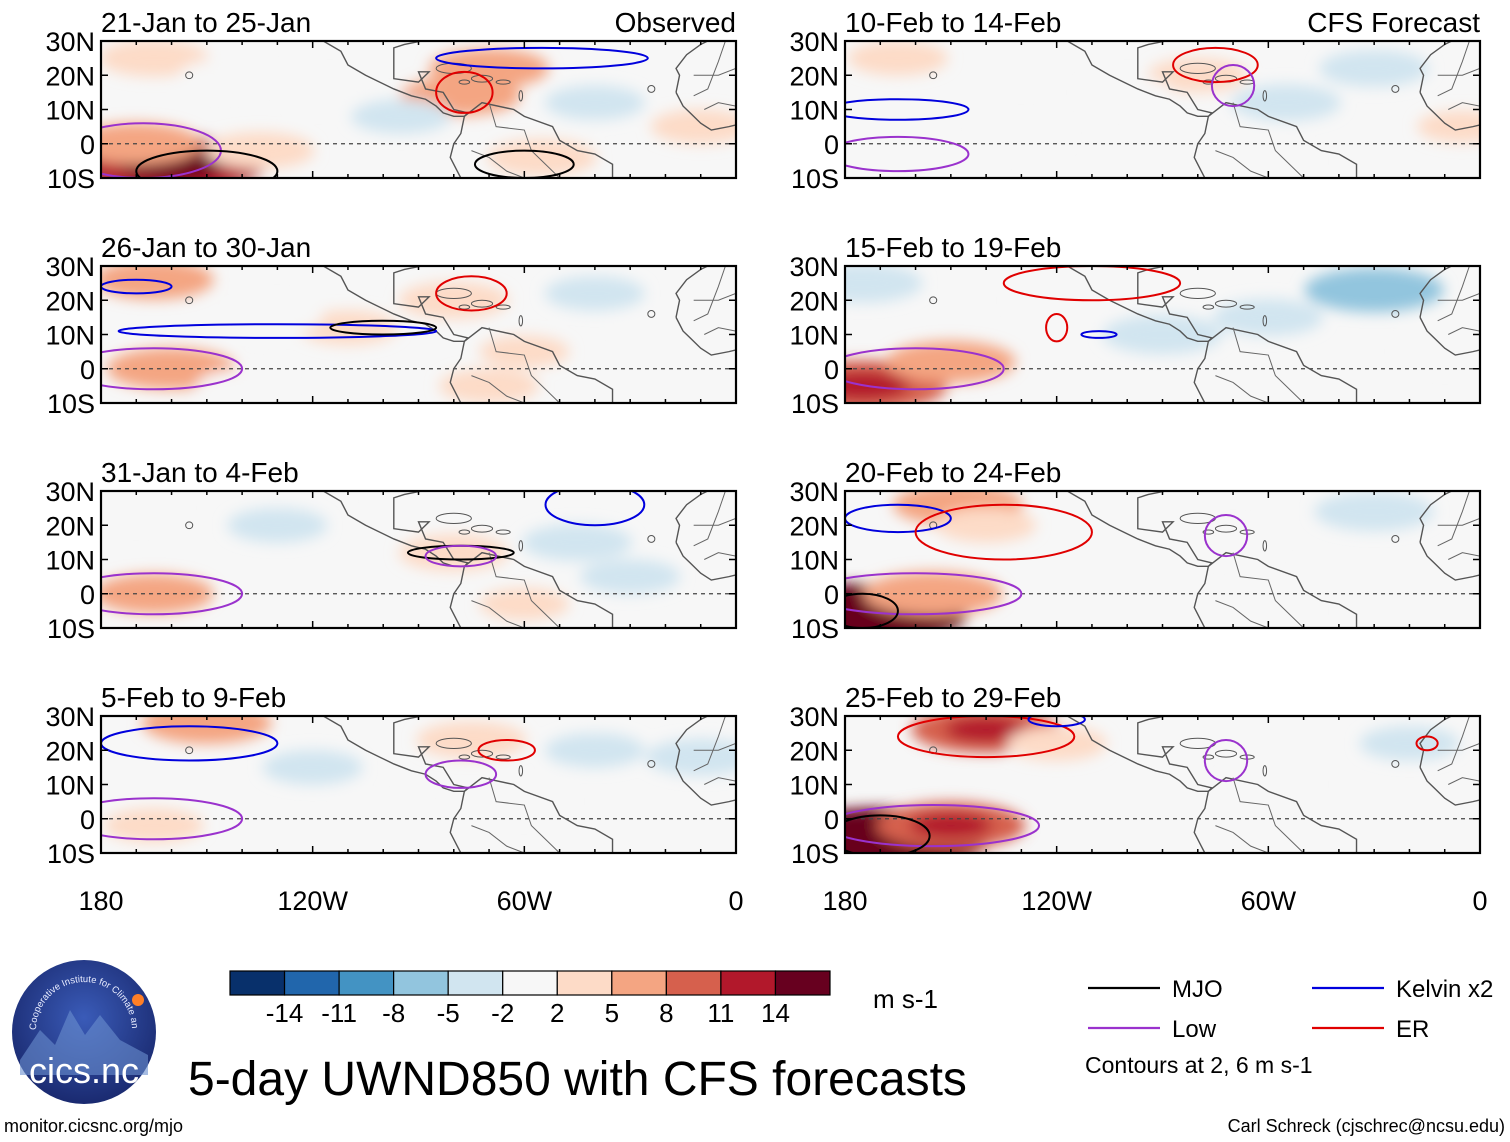  I want to click on contour-legend: MJO Kelvin x2 Low ER, so click(1290, 1009).